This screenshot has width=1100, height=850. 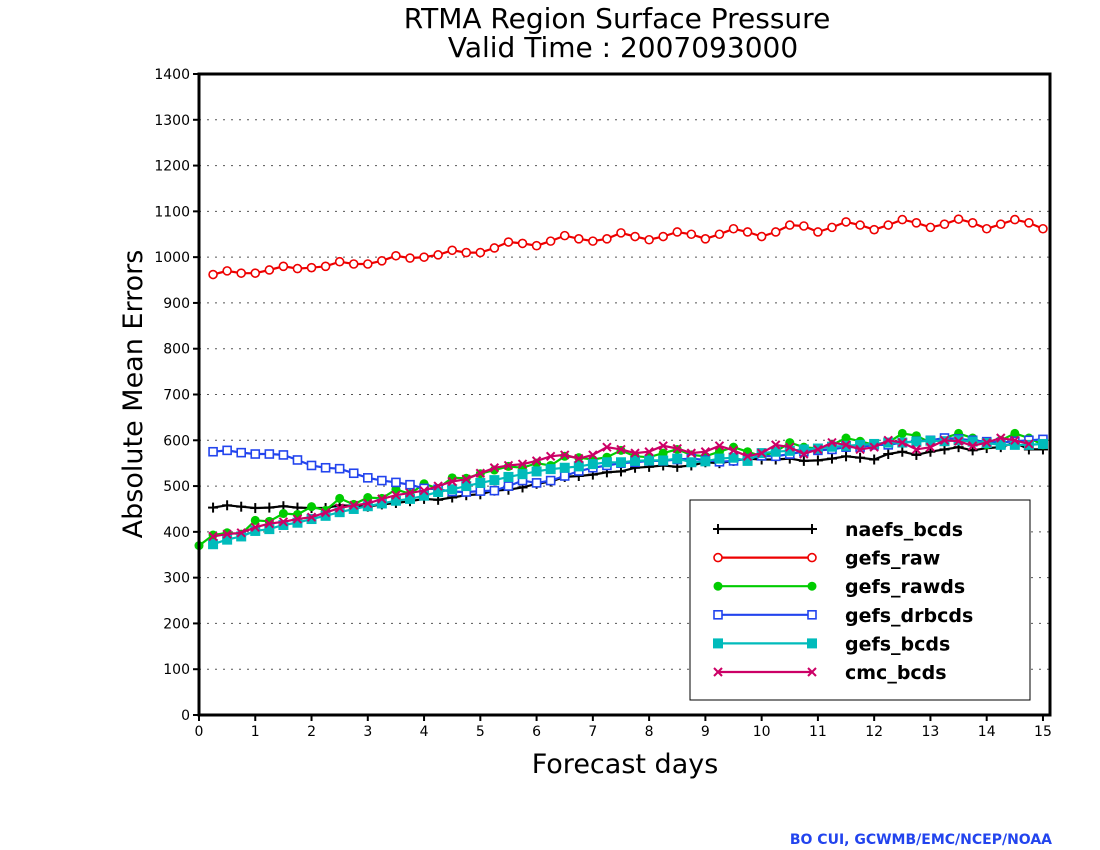 What do you see at coordinates (172, 258) in the screenshot?
I see `y-tick-label: 1000` at bounding box center [172, 258].